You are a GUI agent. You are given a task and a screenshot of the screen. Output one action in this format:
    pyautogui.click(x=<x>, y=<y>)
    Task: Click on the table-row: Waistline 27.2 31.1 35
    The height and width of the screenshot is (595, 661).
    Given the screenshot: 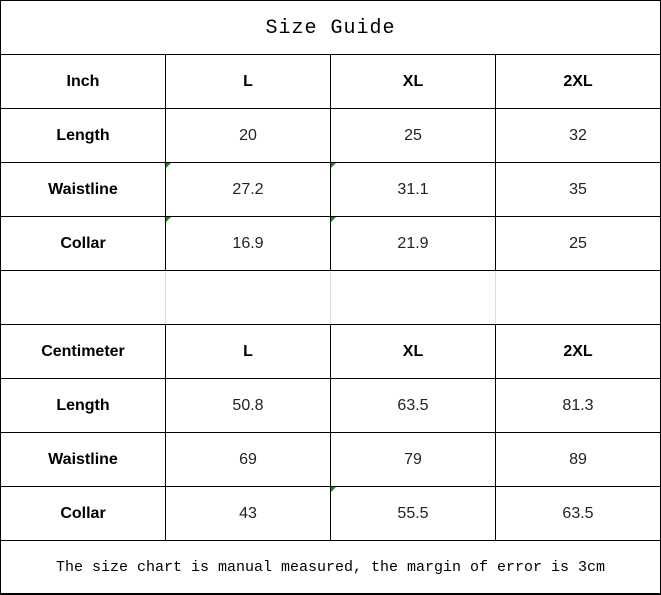 What is the action you would take?
    pyautogui.click(x=330, y=189)
    